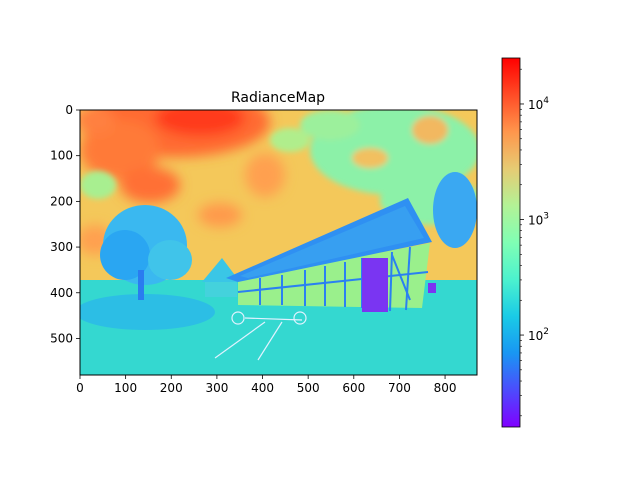 This screenshot has width=640, height=480. What do you see at coordinates (353, 388) in the screenshot?
I see `x-tick-label: 600` at bounding box center [353, 388].